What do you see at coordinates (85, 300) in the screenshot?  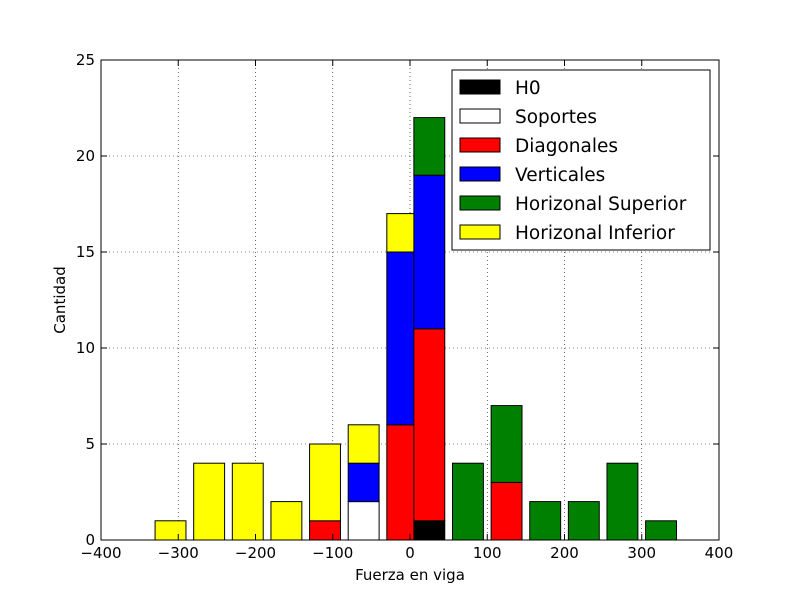 I see `y-tick-labels: 0 5 10 15 20 25` at bounding box center [85, 300].